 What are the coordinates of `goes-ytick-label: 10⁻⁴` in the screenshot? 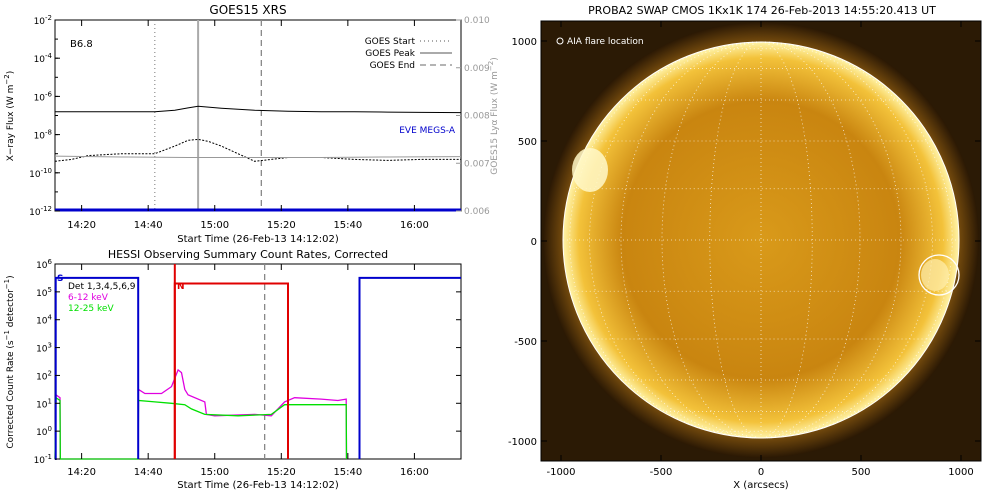 It's located at (43, 58).